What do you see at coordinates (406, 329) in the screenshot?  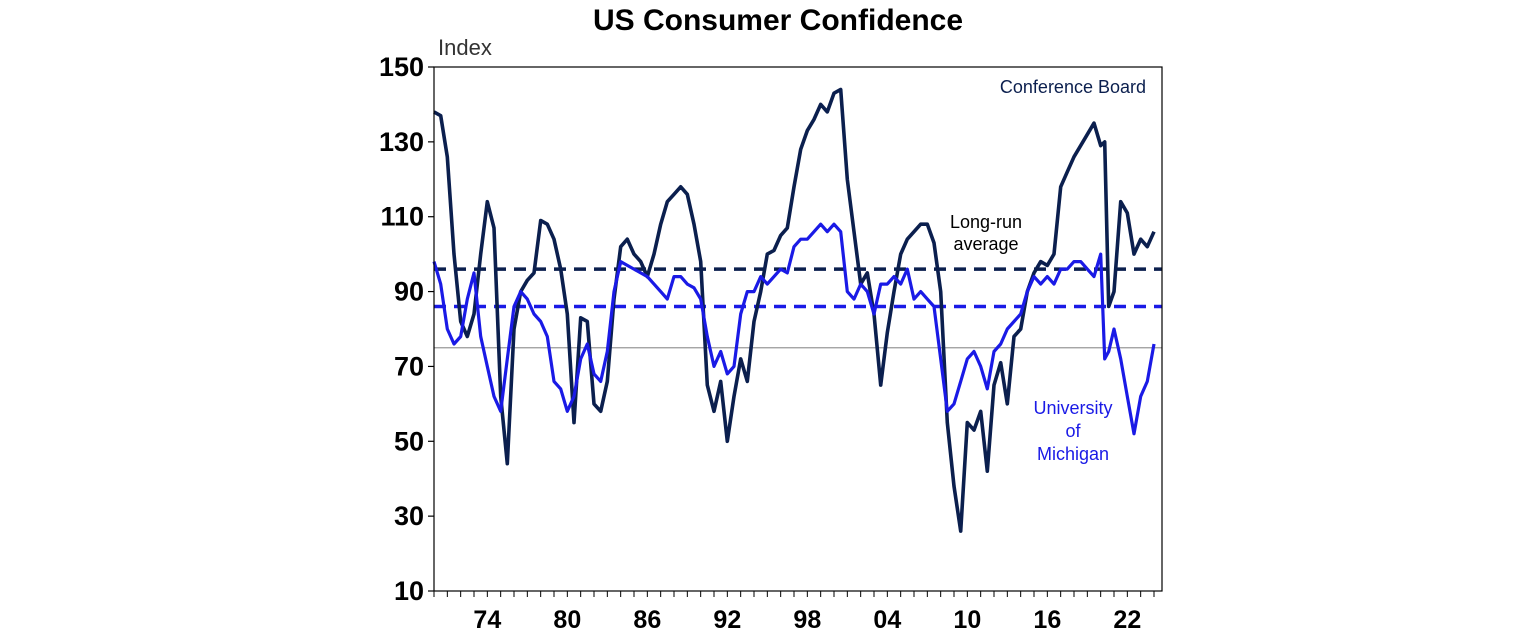 I see `y-axis: 10 30 50 70 90 110 130 150` at bounding box center [406, 329].